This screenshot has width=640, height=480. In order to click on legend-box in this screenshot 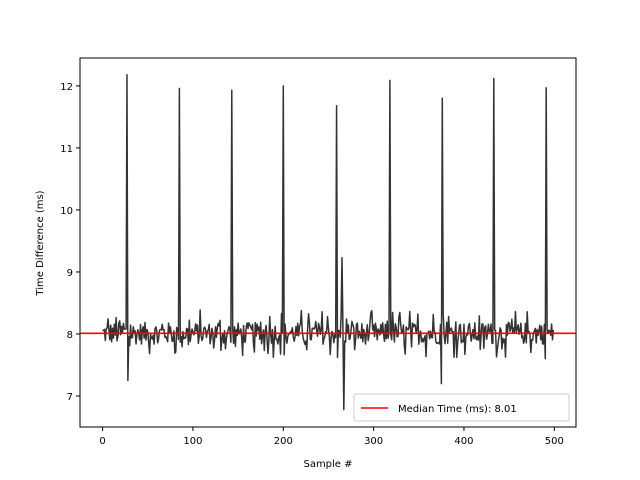, I will do `click(461, 407)`.